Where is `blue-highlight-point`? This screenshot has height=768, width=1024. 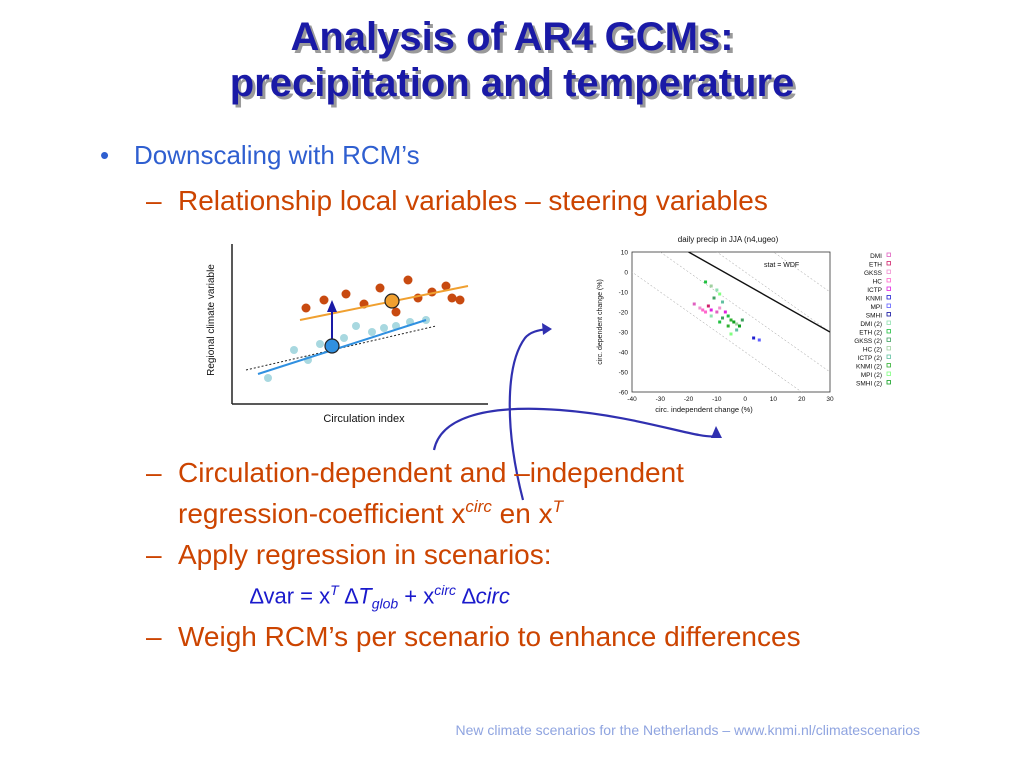 blue-highlight-point is located at coordinates (332, 346).